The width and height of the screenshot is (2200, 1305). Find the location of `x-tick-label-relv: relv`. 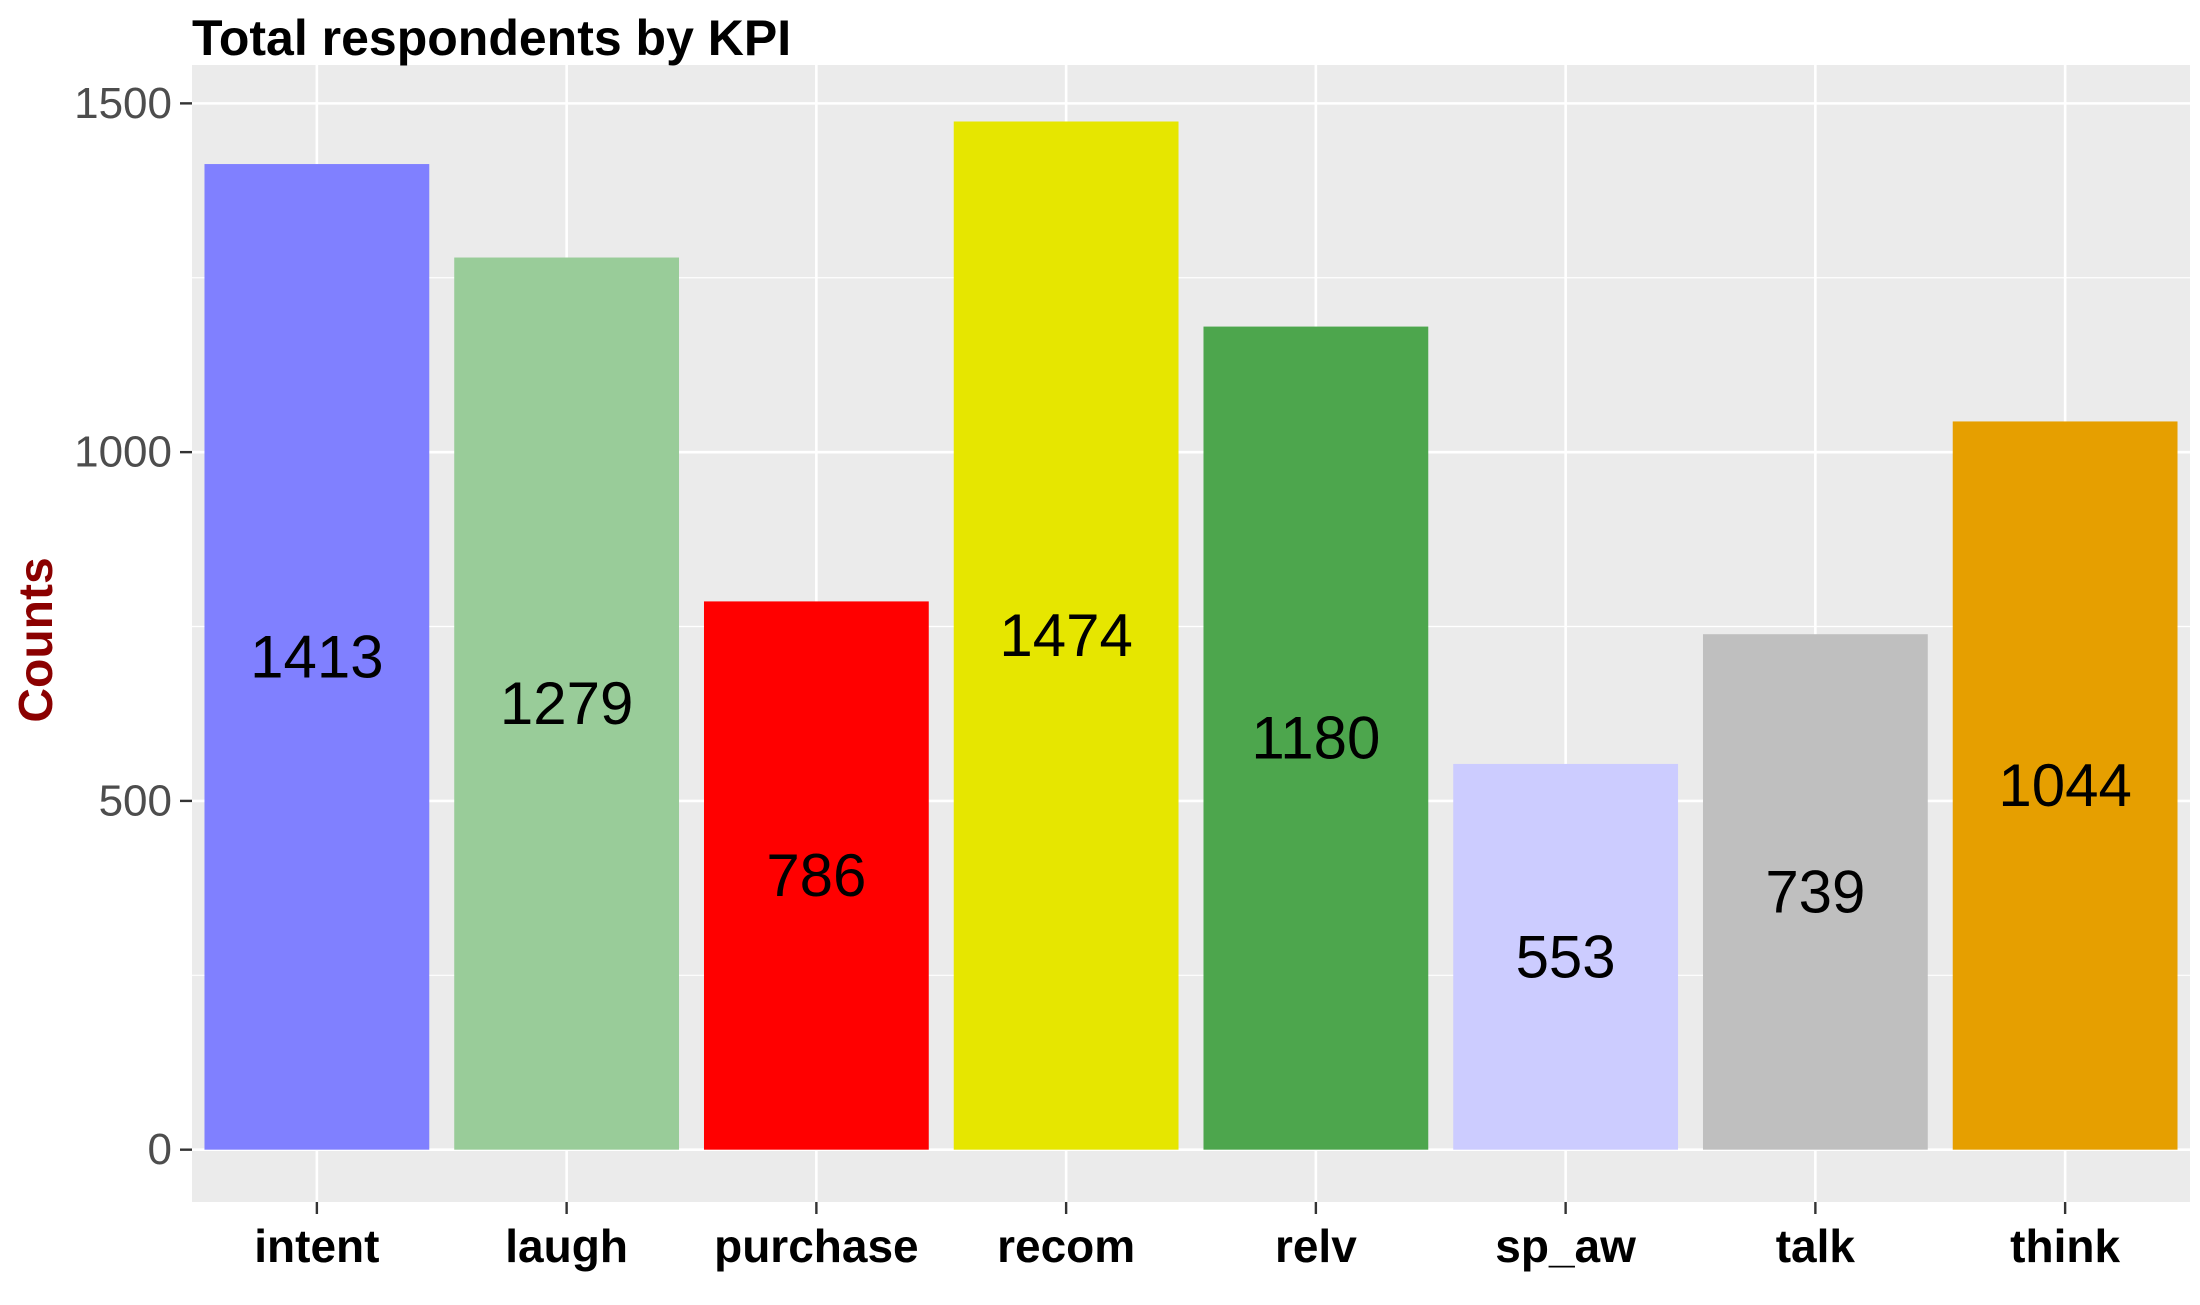

x-tick-label-relv: relv is located at coordinates (1316, 1246).